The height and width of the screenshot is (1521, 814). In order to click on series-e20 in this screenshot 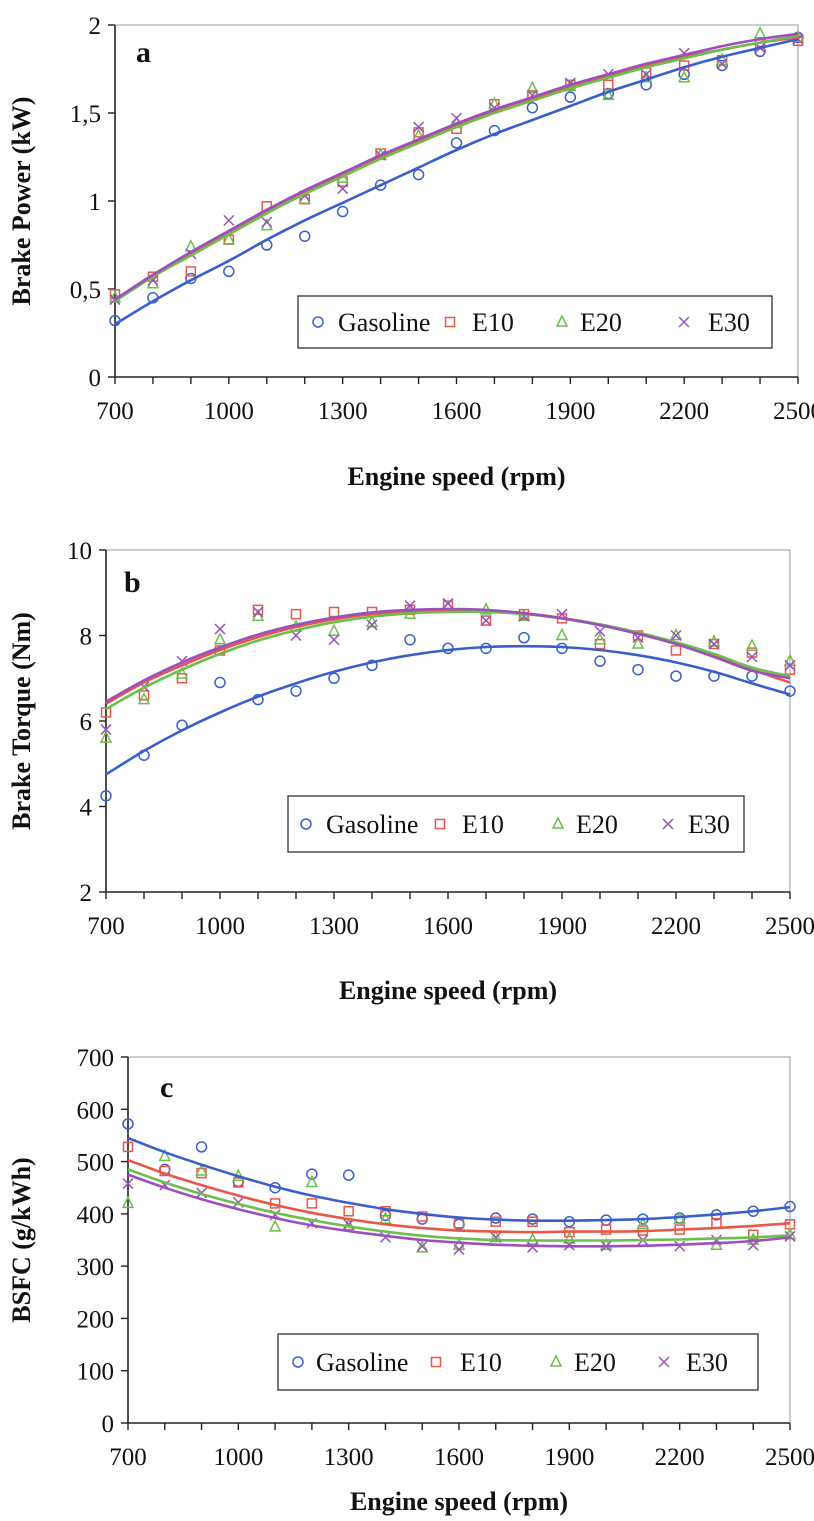, I will do `click(448, 671)`.